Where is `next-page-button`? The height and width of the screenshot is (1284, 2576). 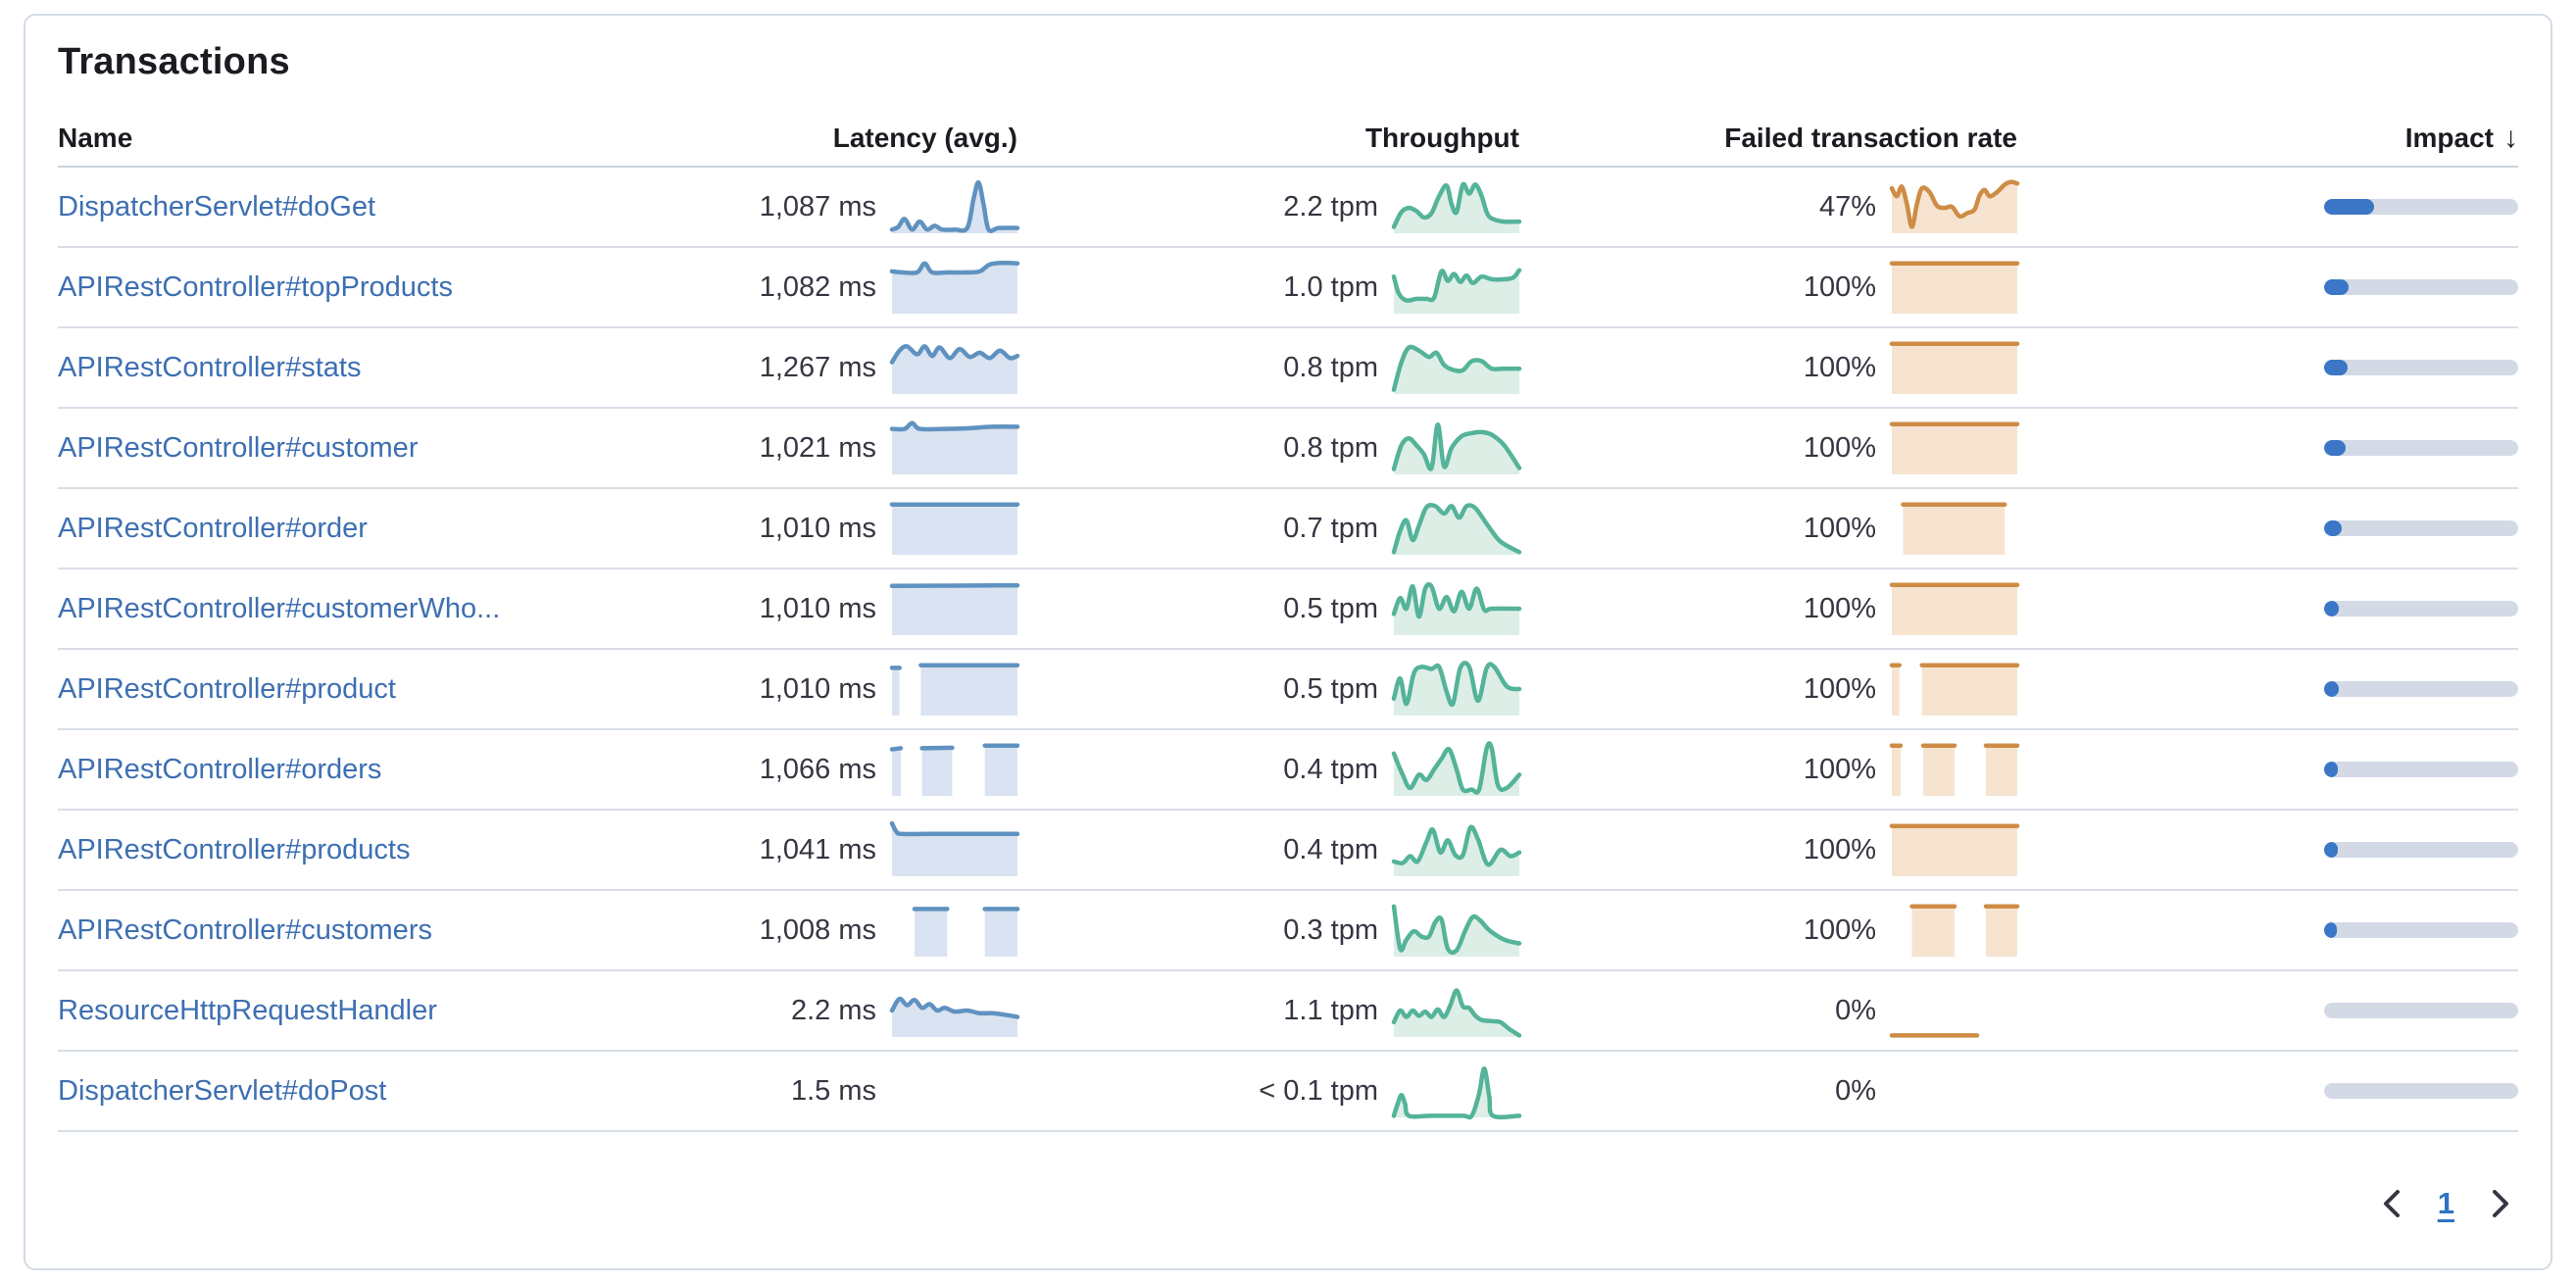
next-page-button is located at coordinates (2499, 1203).